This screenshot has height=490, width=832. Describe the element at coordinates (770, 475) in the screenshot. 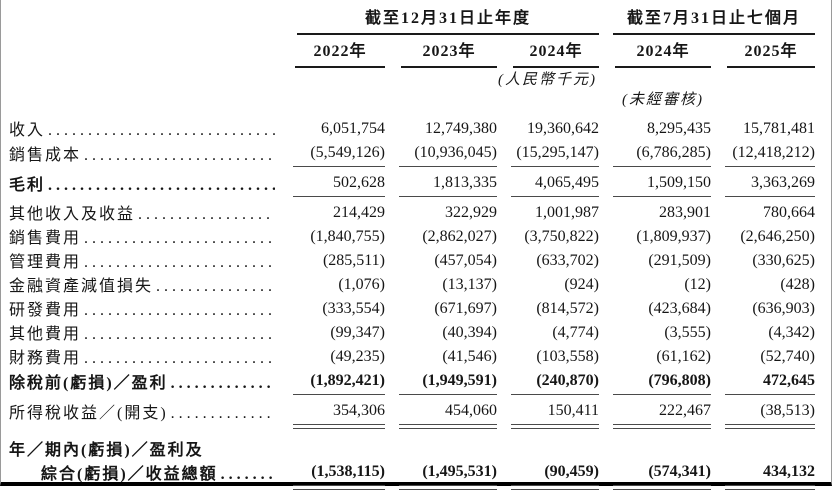

I see `value-cell: 434,132` at that location.